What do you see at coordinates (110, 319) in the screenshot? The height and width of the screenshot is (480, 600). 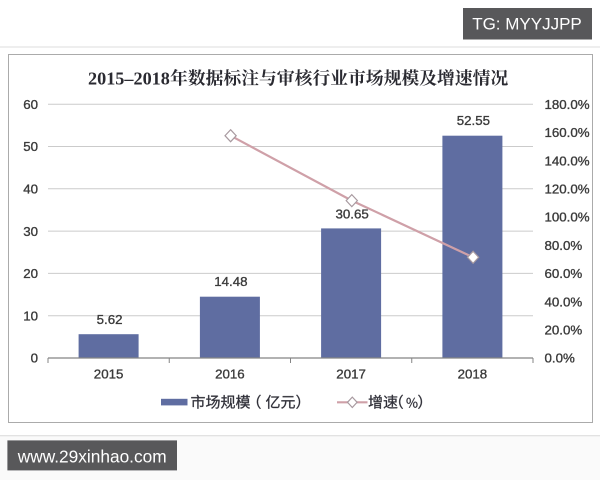 I see `svg-text: 5.62` at bounding box center [110, 319].